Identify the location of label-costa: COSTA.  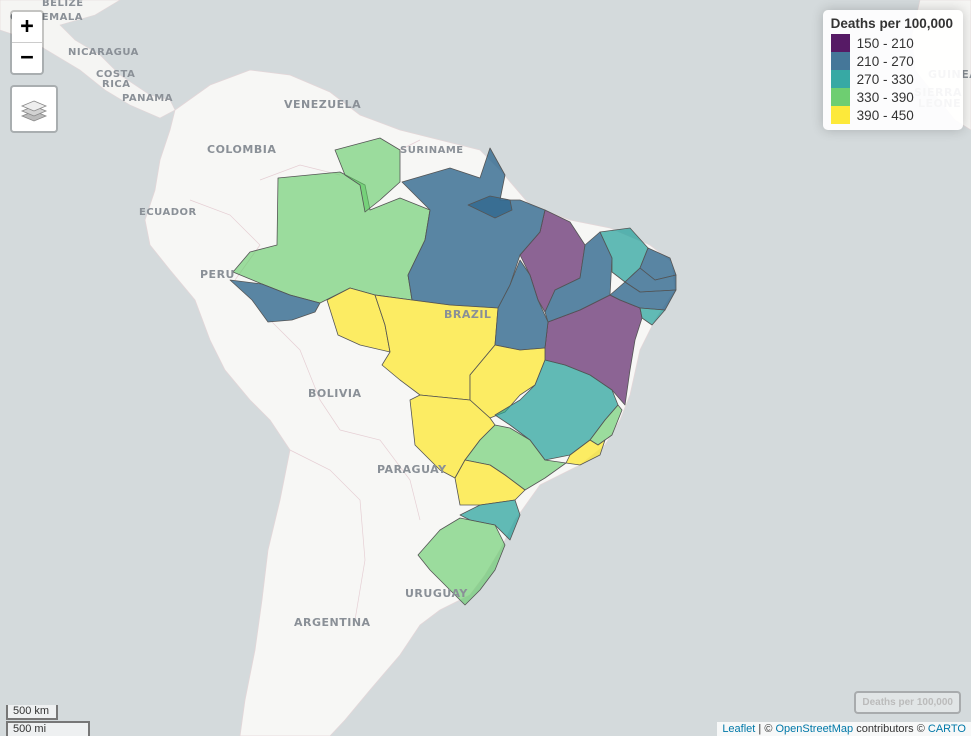
(115, 74).